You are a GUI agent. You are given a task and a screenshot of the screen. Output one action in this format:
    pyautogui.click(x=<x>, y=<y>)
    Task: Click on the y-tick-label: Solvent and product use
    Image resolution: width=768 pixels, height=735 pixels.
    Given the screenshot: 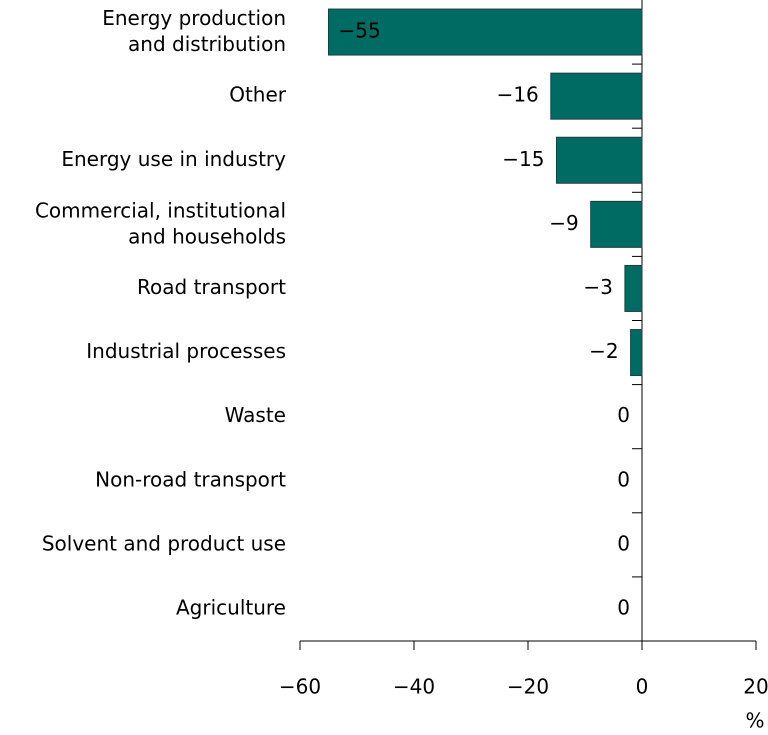 What is the action you would take?
    pyautogui.click(x=164, y=543)
    